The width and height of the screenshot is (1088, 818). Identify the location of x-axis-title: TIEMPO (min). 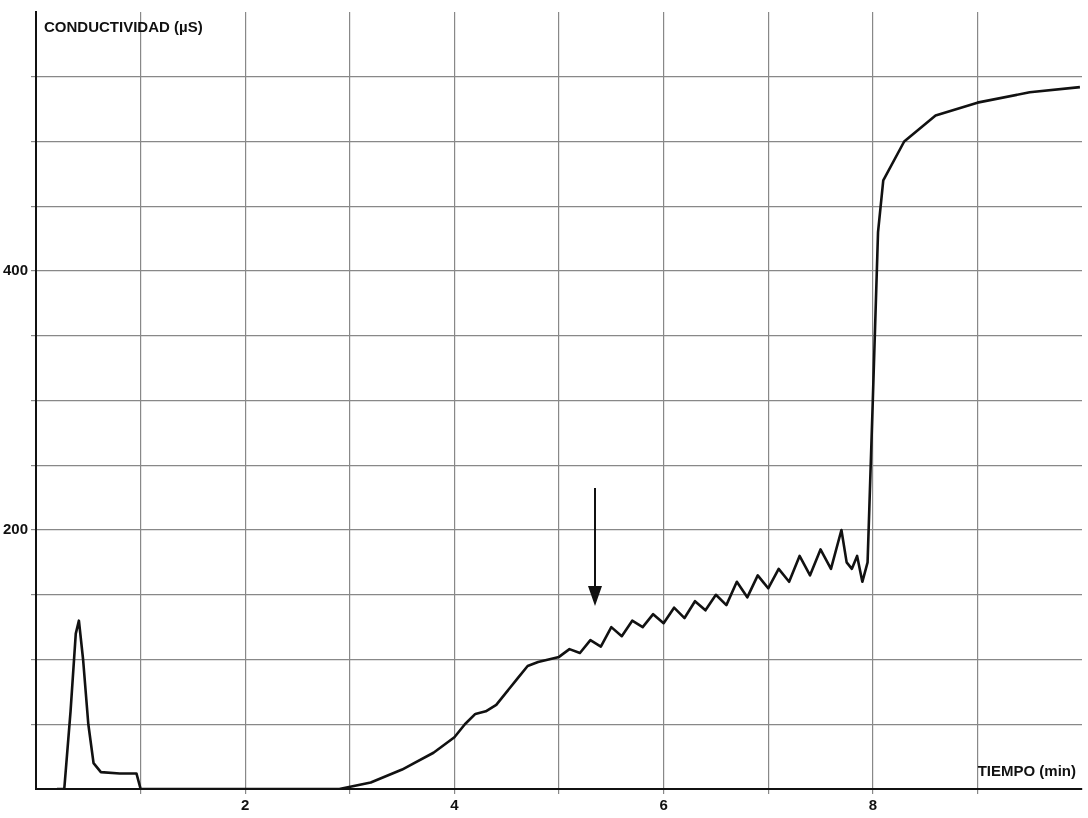
(1026, 770).